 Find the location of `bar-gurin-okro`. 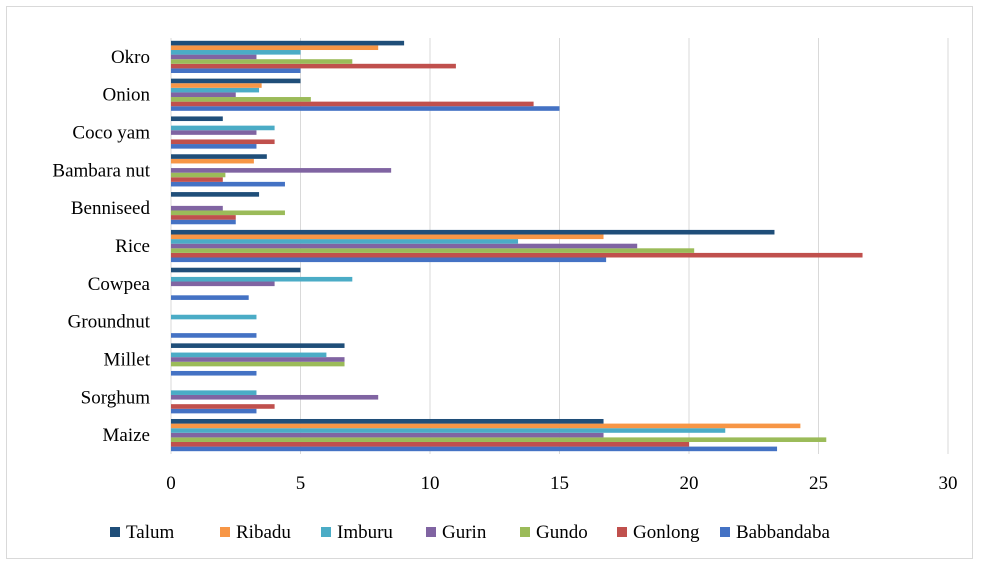

bar-gurin-okro is located at coordinates (214, 57).